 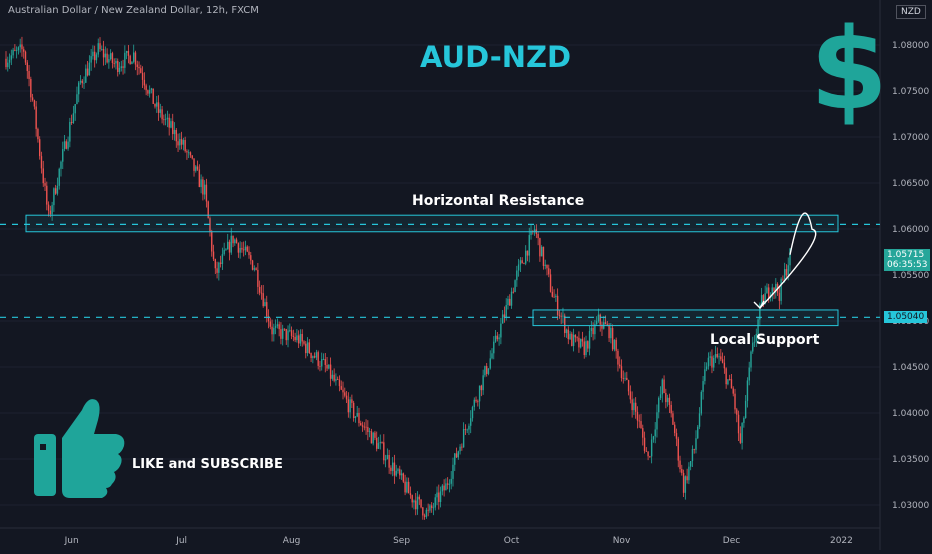 I want to click on x-tick-label: Aug, so click(x=292, y=541).